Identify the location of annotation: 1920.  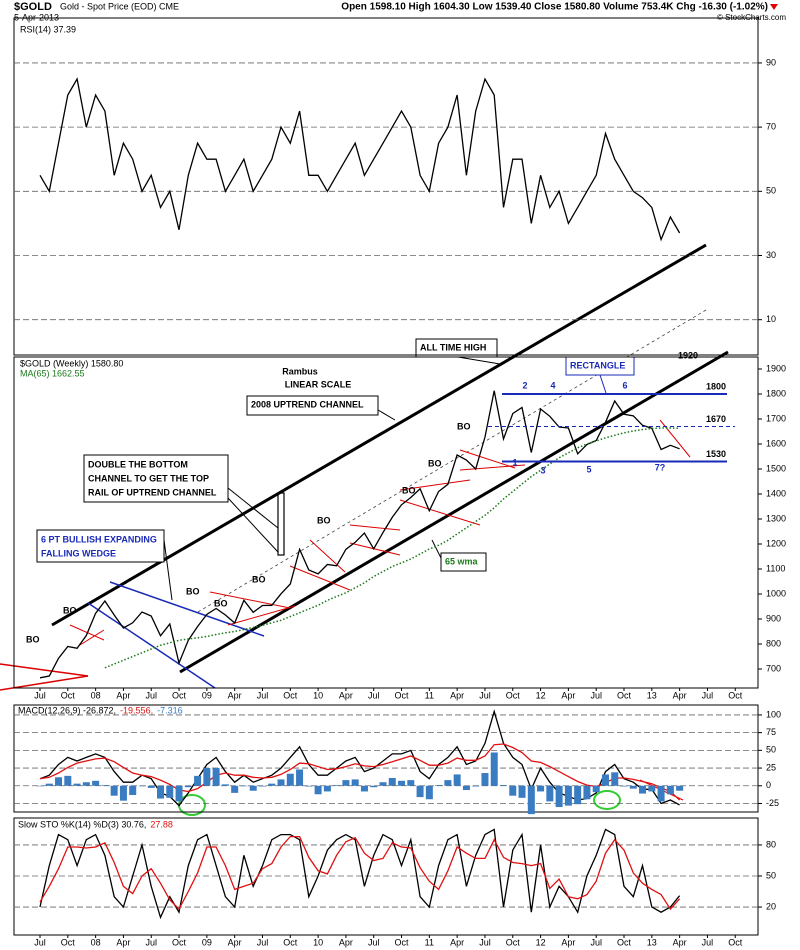
(688, 355).